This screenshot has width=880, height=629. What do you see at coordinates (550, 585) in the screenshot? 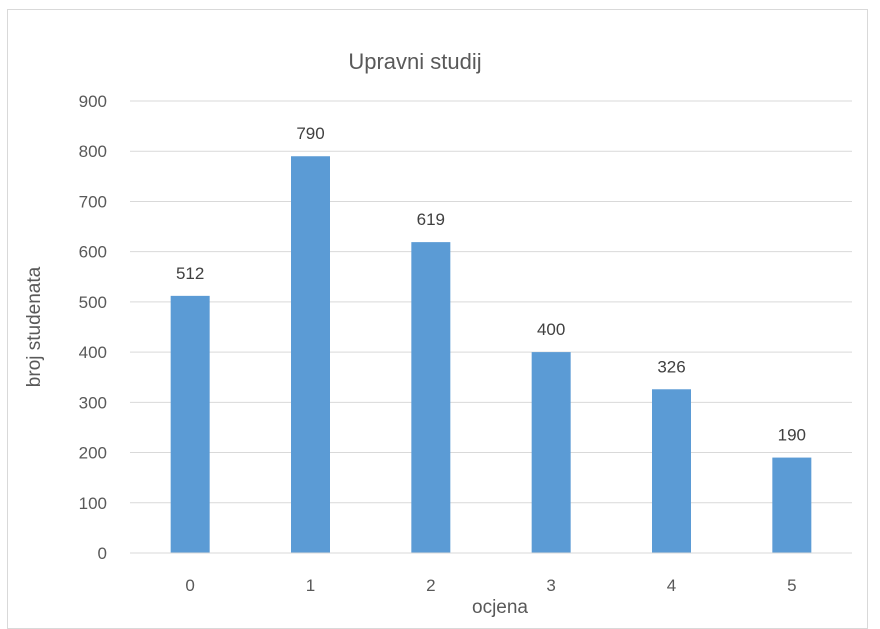
I see `x-tick-label: 3` at bounding box center [550, 585].